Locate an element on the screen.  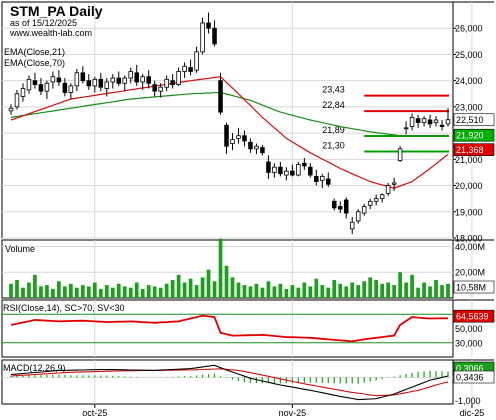
rsi-panel-label: RSI(Close,14), SC>70, SV<30 is located at coordinates (64, 308).